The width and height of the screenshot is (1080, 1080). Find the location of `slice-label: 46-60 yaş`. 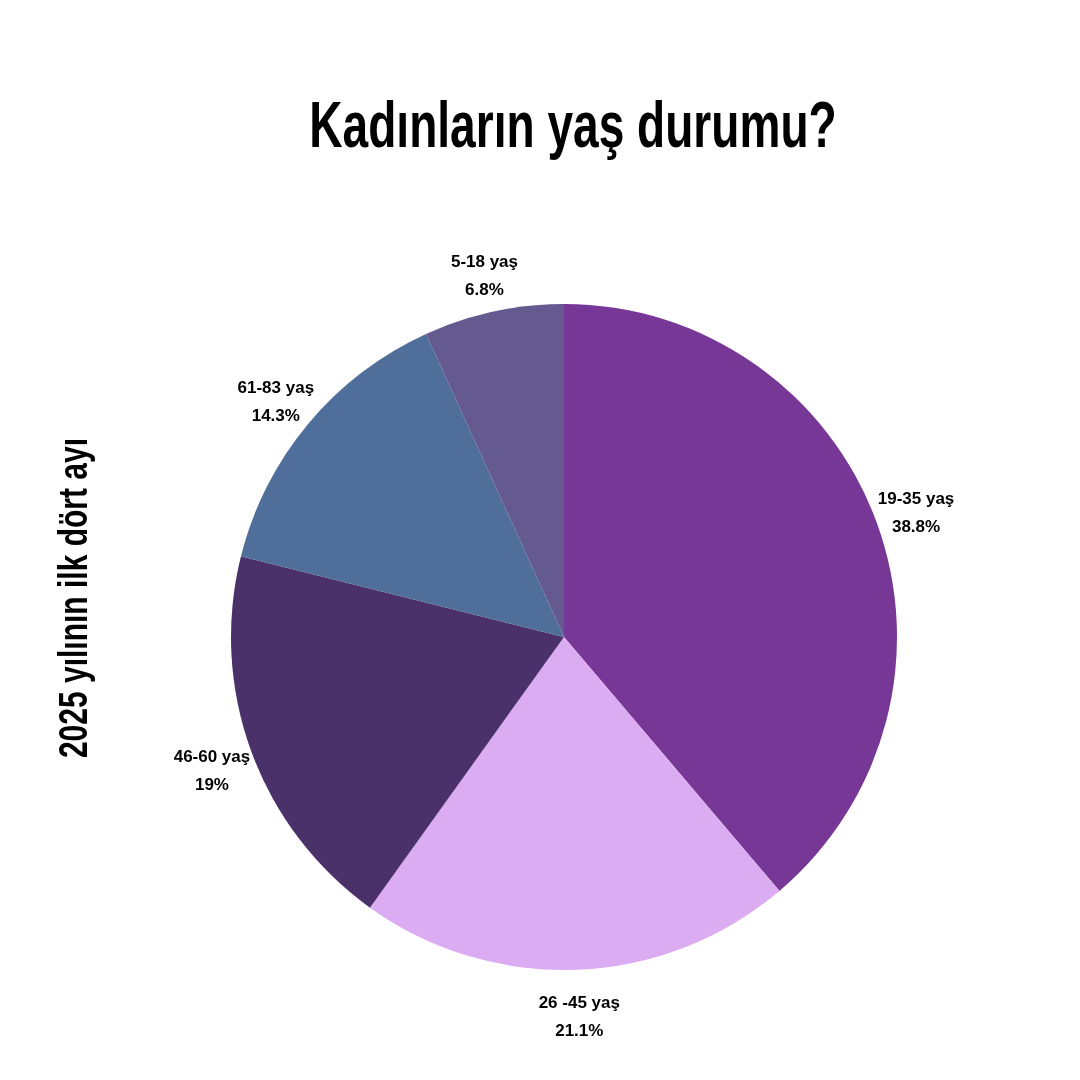

slice-label: 46-60 yaş is located at coordinates (212, 757).